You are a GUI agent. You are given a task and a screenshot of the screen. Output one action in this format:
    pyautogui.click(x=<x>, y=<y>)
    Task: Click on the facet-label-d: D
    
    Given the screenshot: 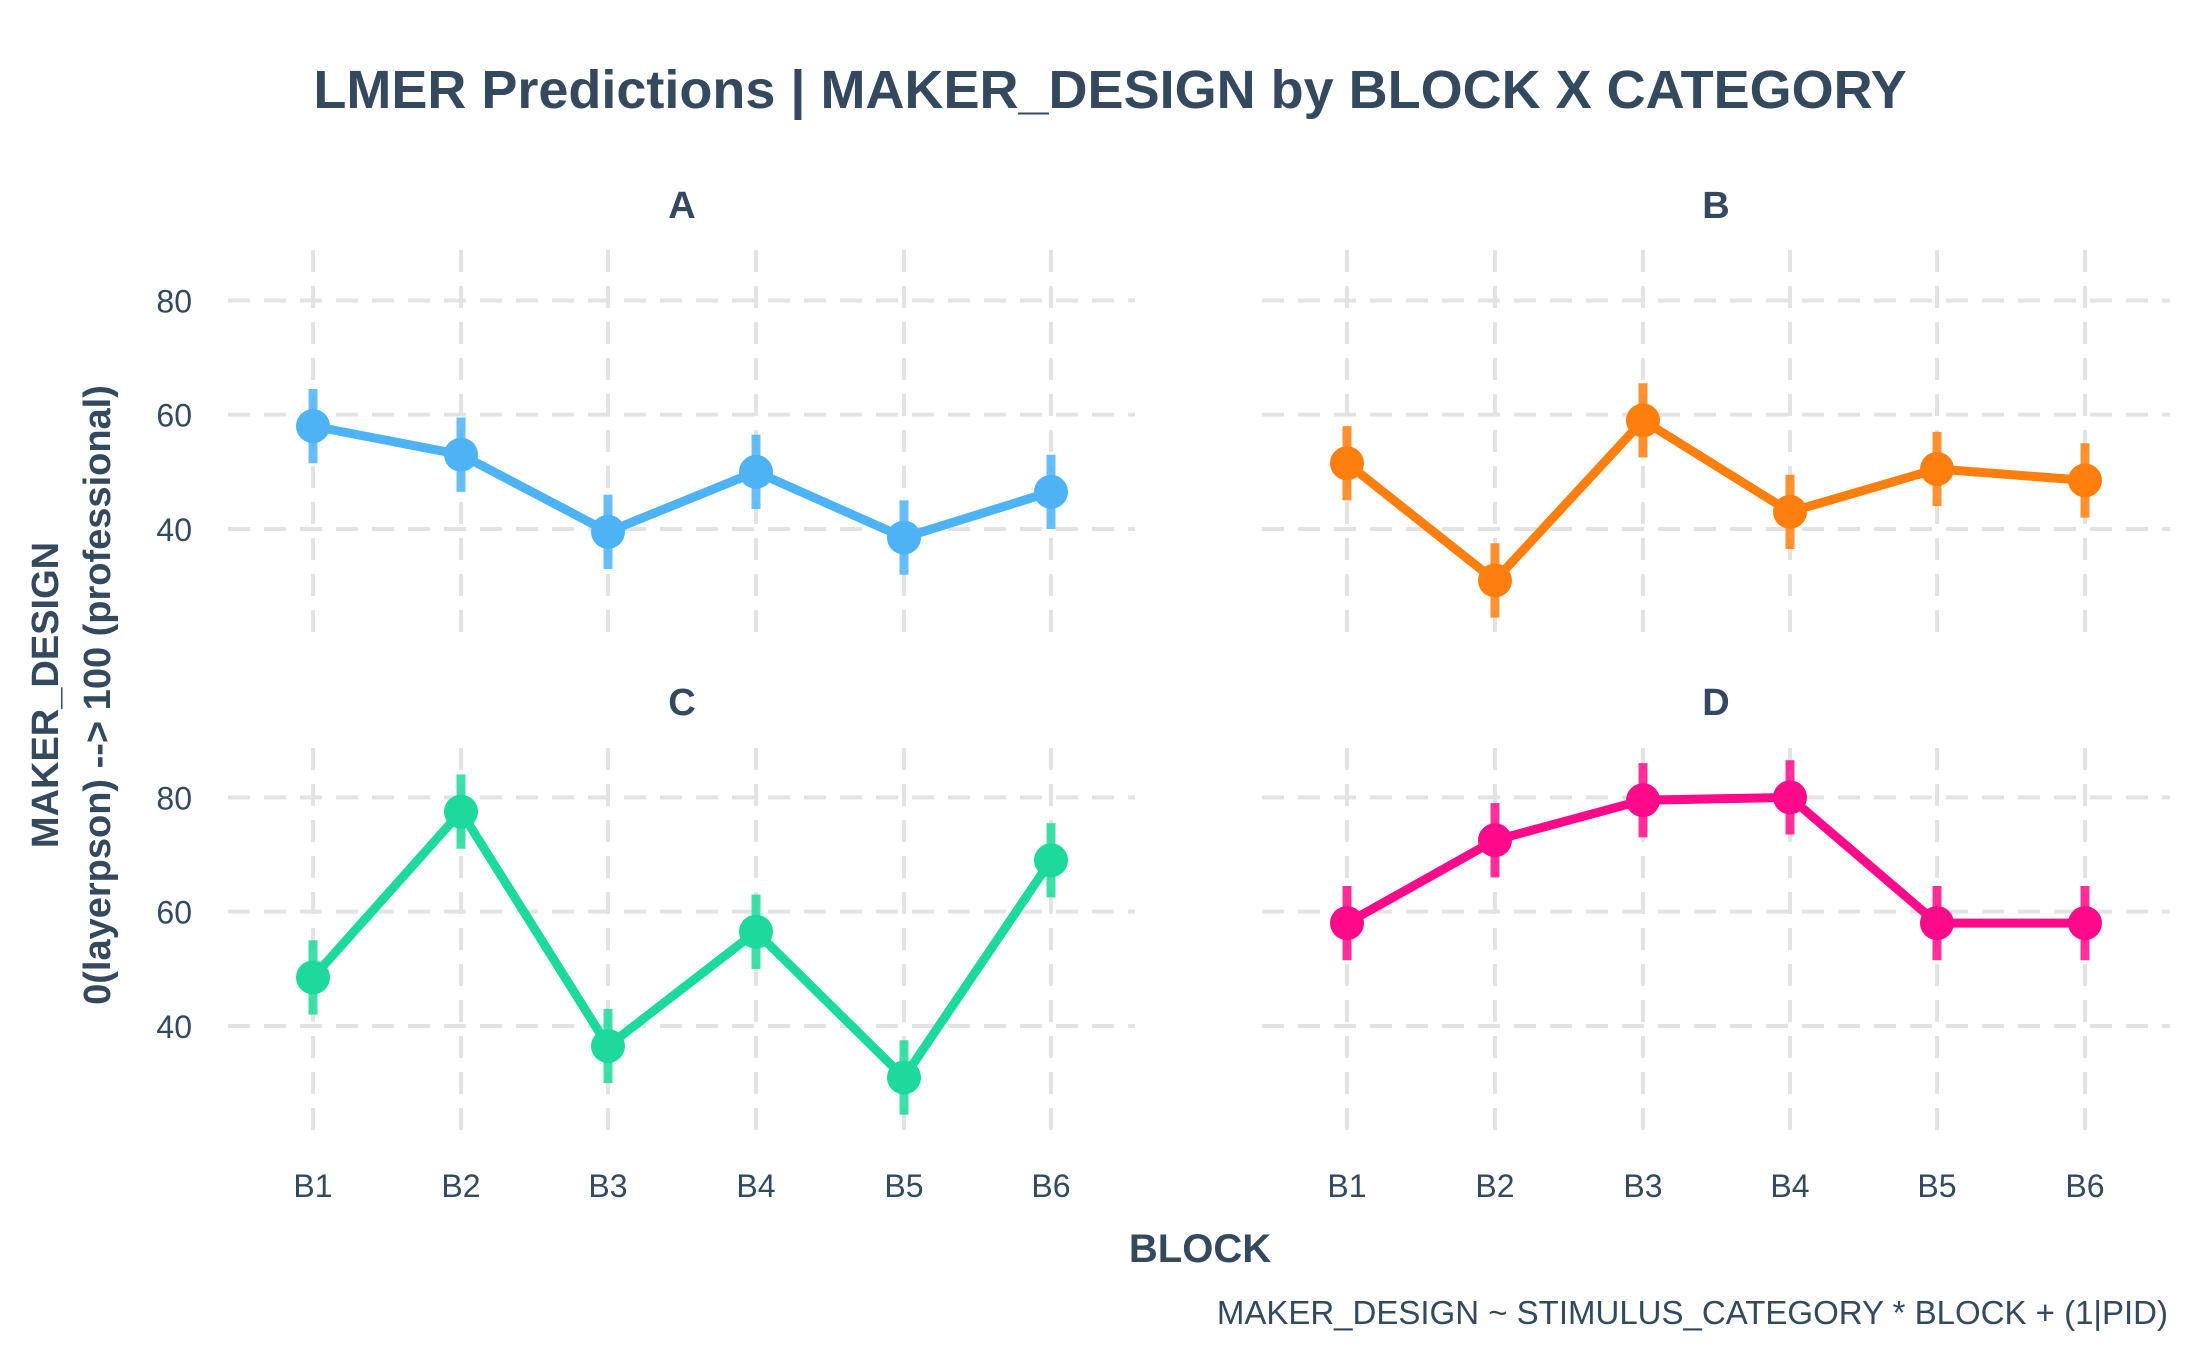 What is the action you would take?
    pyautogui.click(x=1715, y=703)
    